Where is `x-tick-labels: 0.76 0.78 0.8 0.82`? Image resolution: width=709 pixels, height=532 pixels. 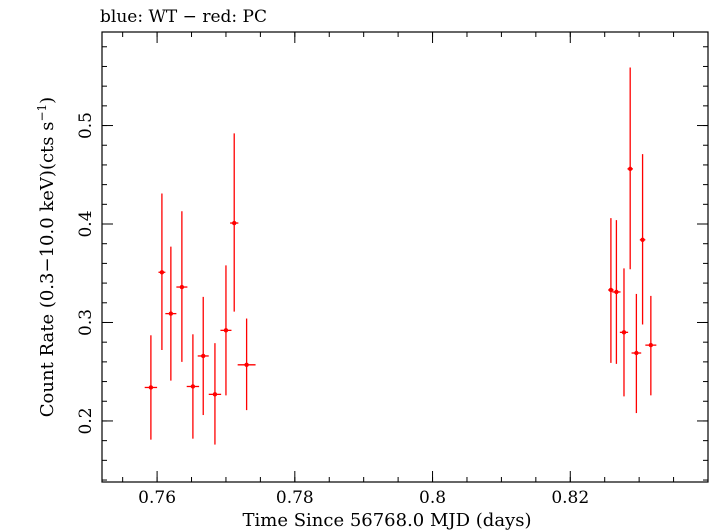 x-tick-labels: 0.76 0.78 0.8 0.82 is located at coordinates (363, 498).